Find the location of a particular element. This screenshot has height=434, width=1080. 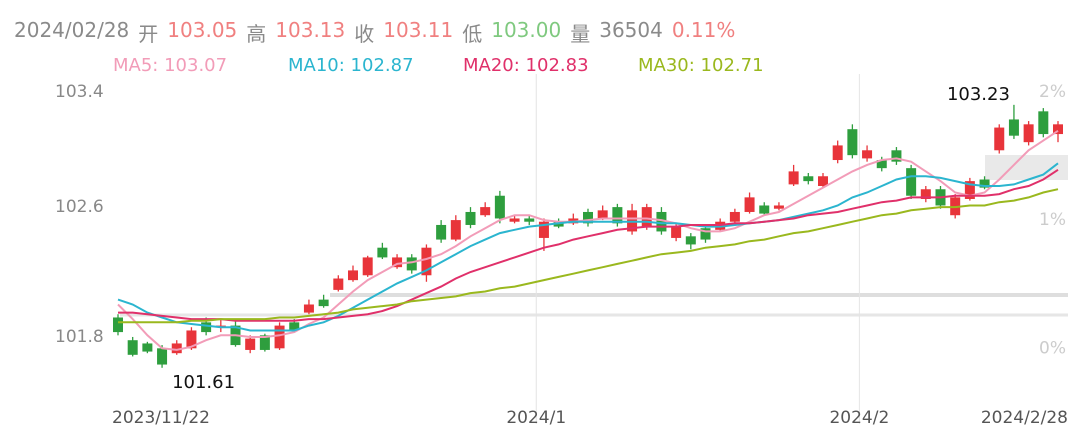

y-tick-label: 103.4 is located at coordinates (79, 92).